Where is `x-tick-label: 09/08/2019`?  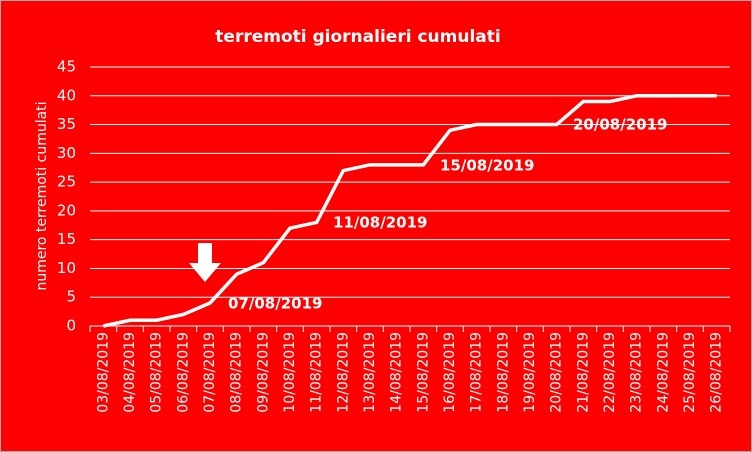
x-tick-label: 09/08/2019 is located at coordinates (263, 372).